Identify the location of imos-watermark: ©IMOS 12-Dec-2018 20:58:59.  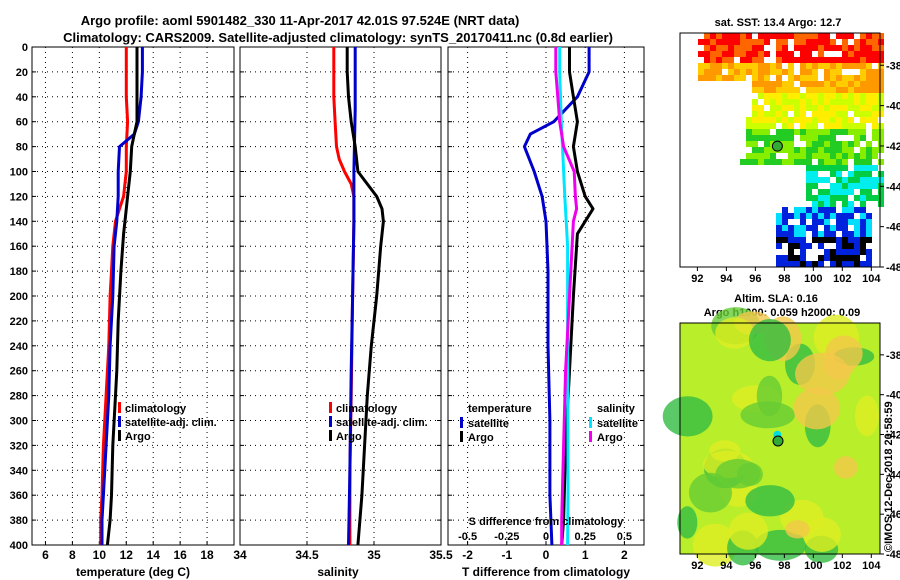
(889, 476).